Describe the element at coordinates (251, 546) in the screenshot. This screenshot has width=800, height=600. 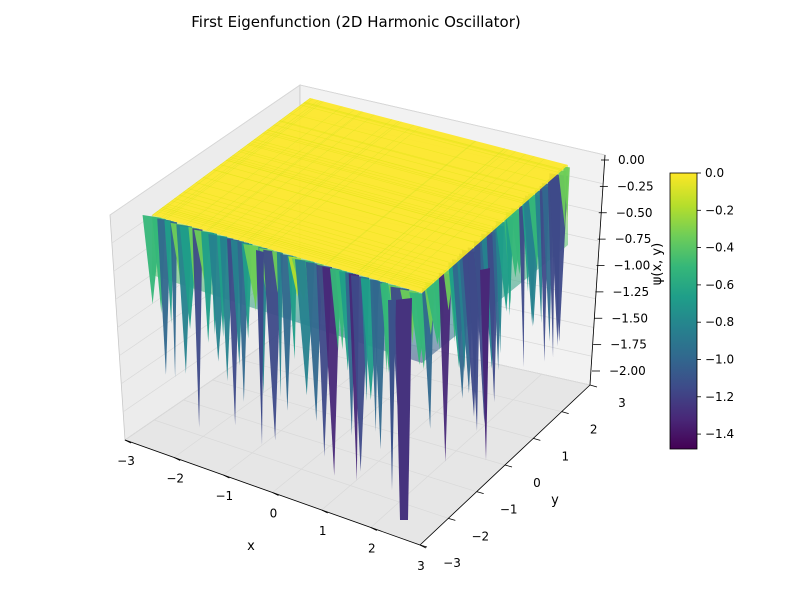
I see `x-axis-label: x` at that location.